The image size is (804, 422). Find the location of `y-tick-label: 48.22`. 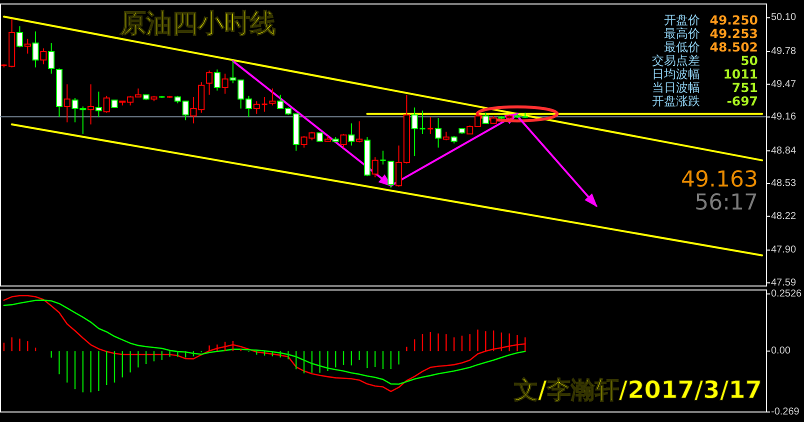

y-tick-label: 48.22 is located at coordinates (783, 216).